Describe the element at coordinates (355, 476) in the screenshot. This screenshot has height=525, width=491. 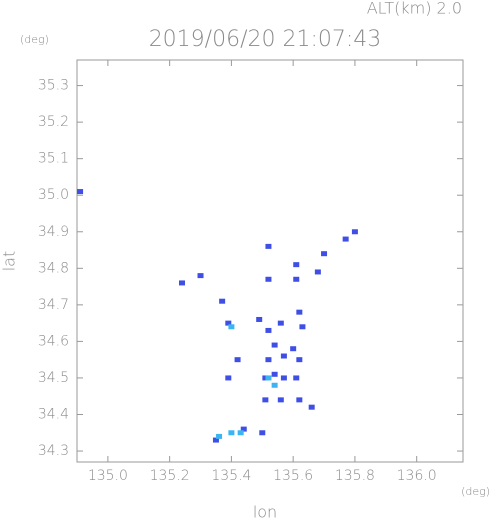
I see `x-tick-label: 135.8` at that location.